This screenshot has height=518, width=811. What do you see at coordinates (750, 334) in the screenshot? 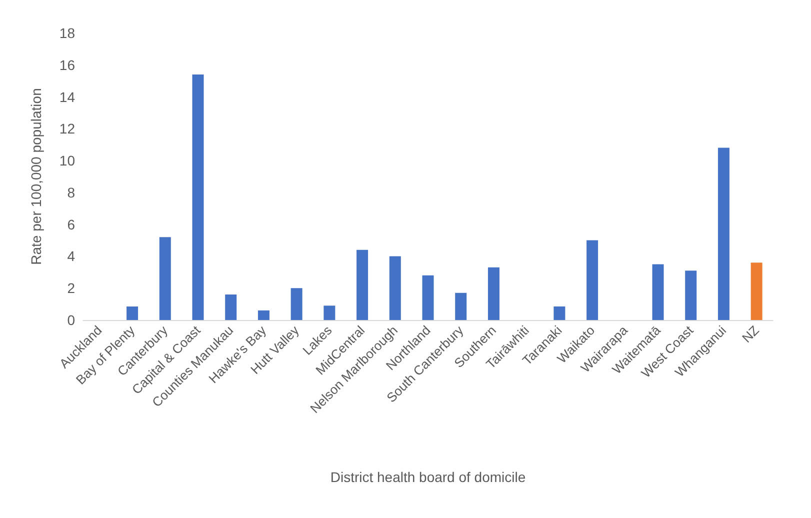
I see `x-tick-label: NZ` at bounding box center [750, 334].